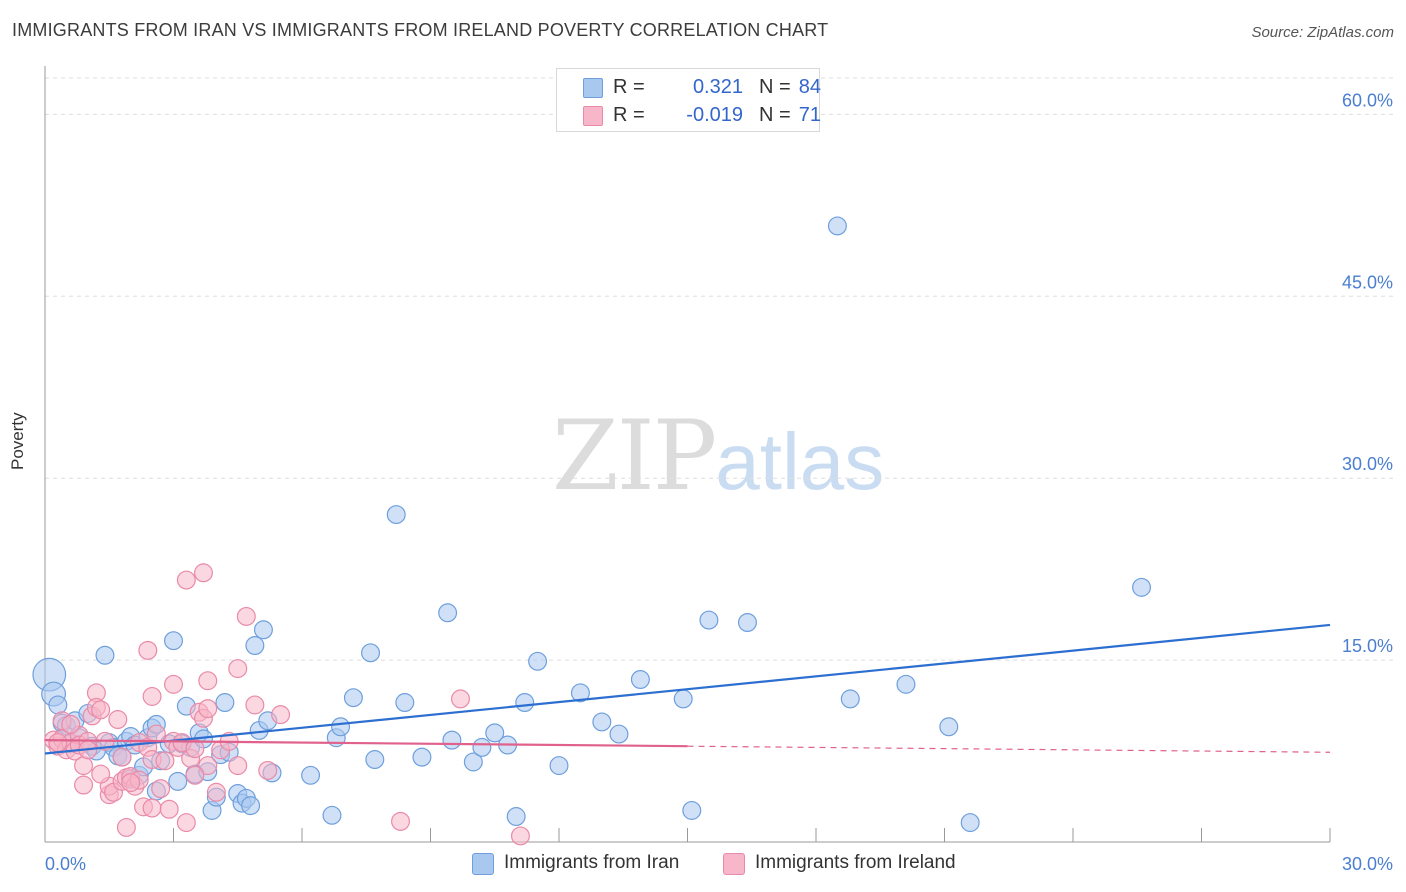 The image size is (1406, 892). What do you see at coordinates (593, 116) in the screenshot?
I see `ireland-swatch` at bounding box center [593, 116].